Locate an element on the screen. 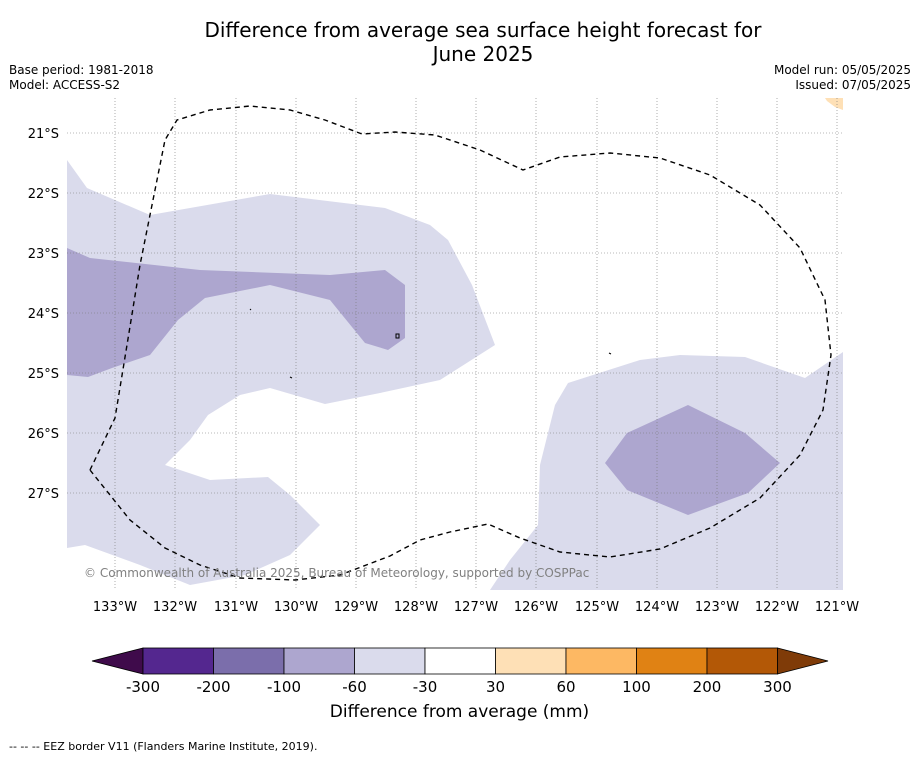 The image size is (919, 758). colorbar-tick-label: 100 is located at coordinates (636, 687).